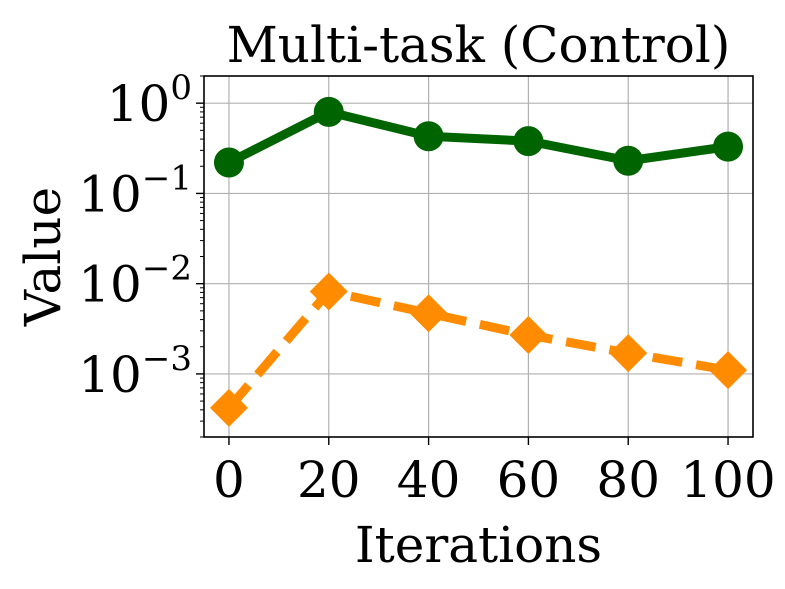 Image resolution: width=785 pixels, height=589 pixels. Describe the element at coordinates (135, 281) in the screenshot. I see `y-tick-label: 10⁻²` at that location.